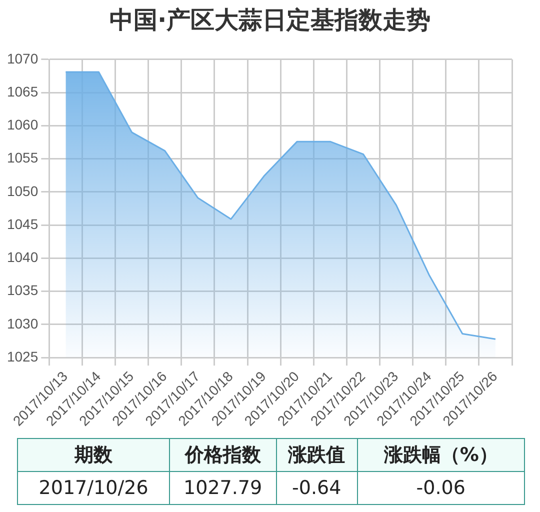  What do you see at coordinates (440, 455) in the screenshot?
I see `text: 涨跌幅（%）` at bounding box center [440, 455].